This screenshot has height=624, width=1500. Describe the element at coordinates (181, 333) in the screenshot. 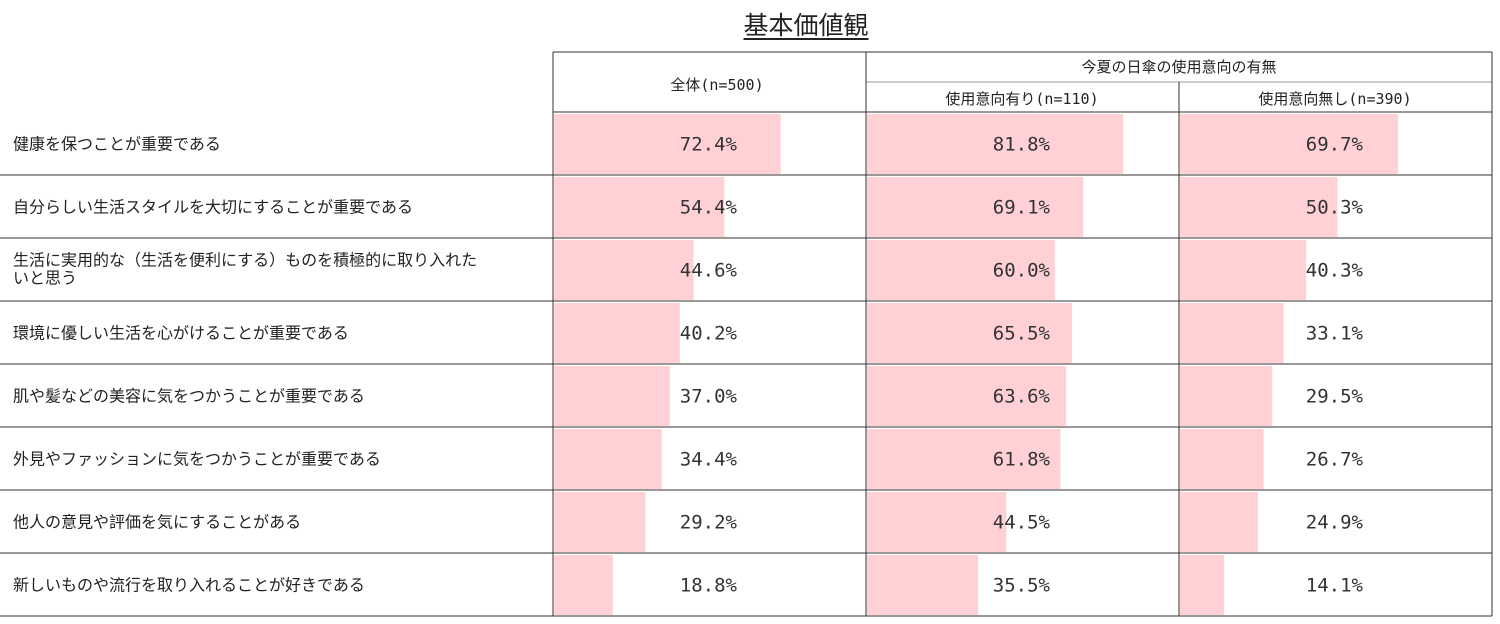

I see `row-label-3: 環境に優しい生活を心がけることが重要である` at that location.